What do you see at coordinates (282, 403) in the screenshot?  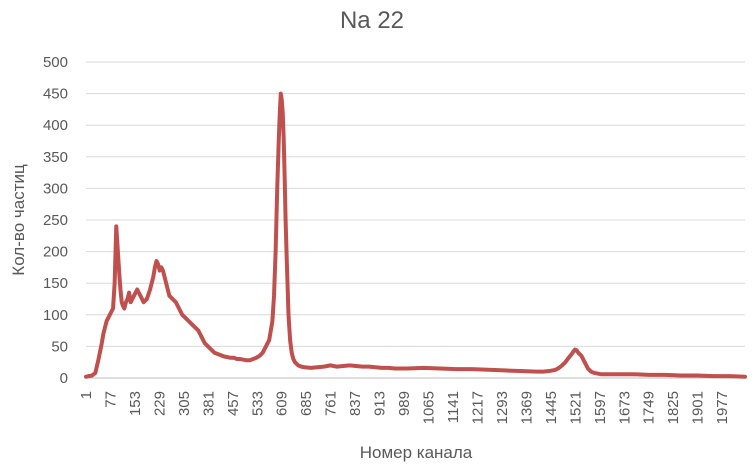 I see `x-tick-label: 609` at bounding box center [282, 403].